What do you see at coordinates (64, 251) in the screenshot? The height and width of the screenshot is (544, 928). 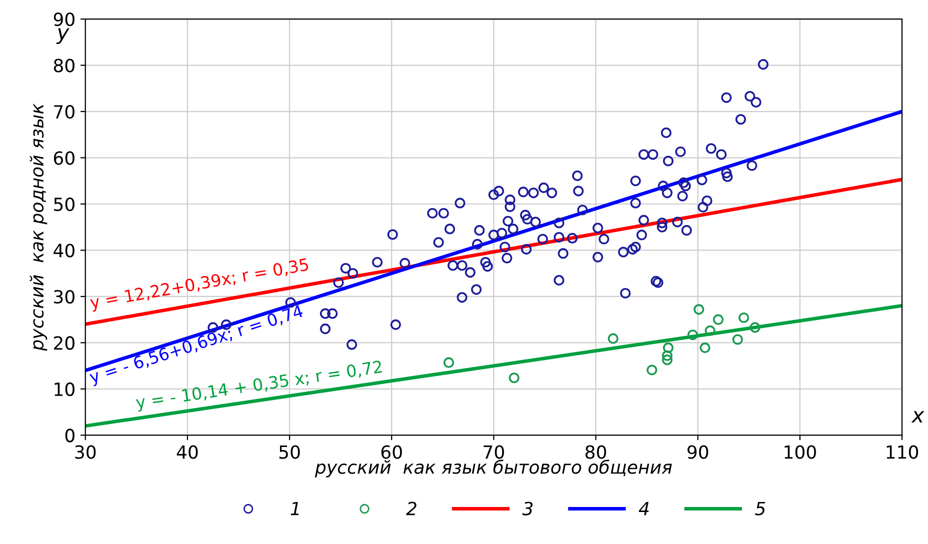 I see `y-tick-label: 40` at bounding box center [64, 251].